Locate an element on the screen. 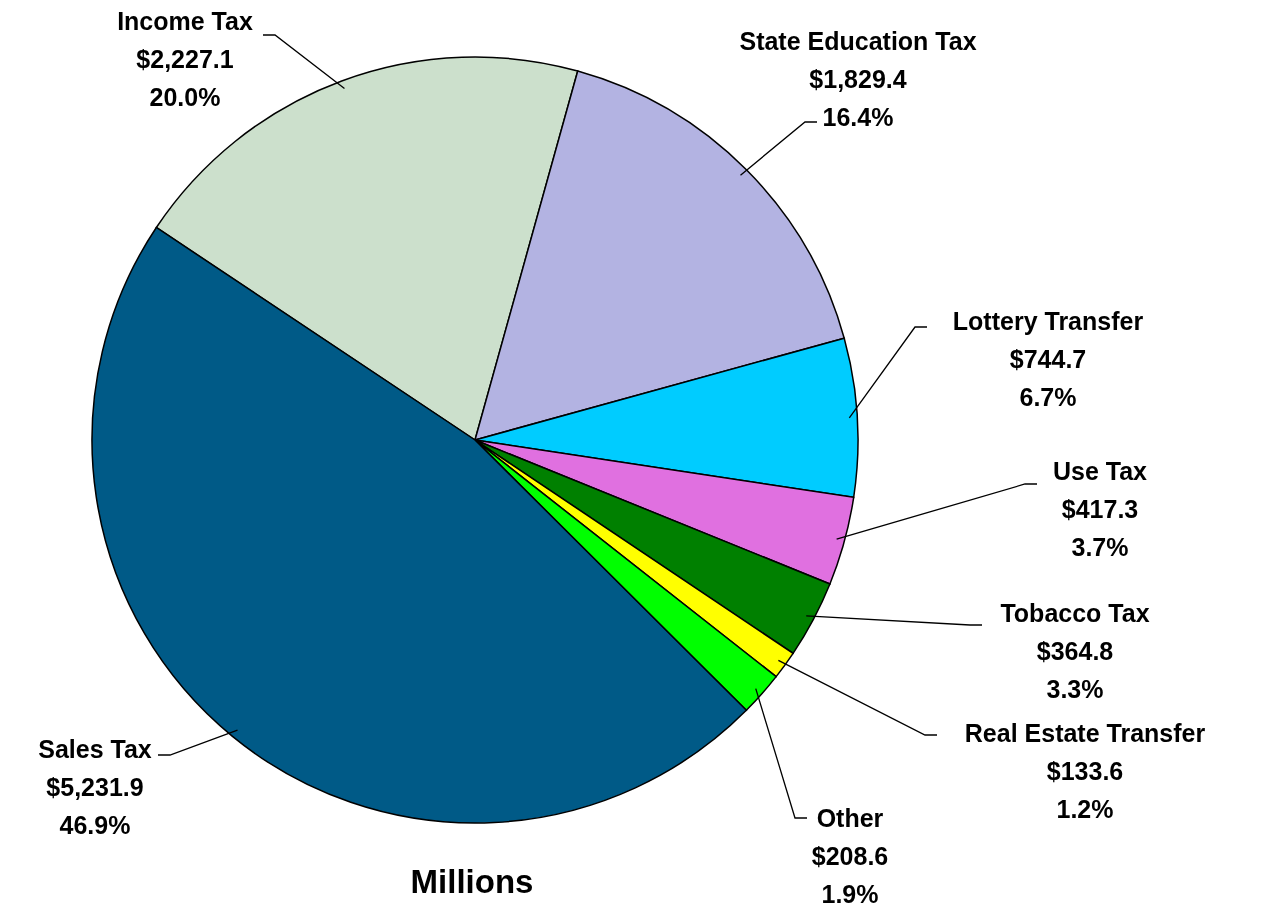 The image size is (1283, 905). data-label: $744.7 6.7% is located at coordinates (1048, 378).